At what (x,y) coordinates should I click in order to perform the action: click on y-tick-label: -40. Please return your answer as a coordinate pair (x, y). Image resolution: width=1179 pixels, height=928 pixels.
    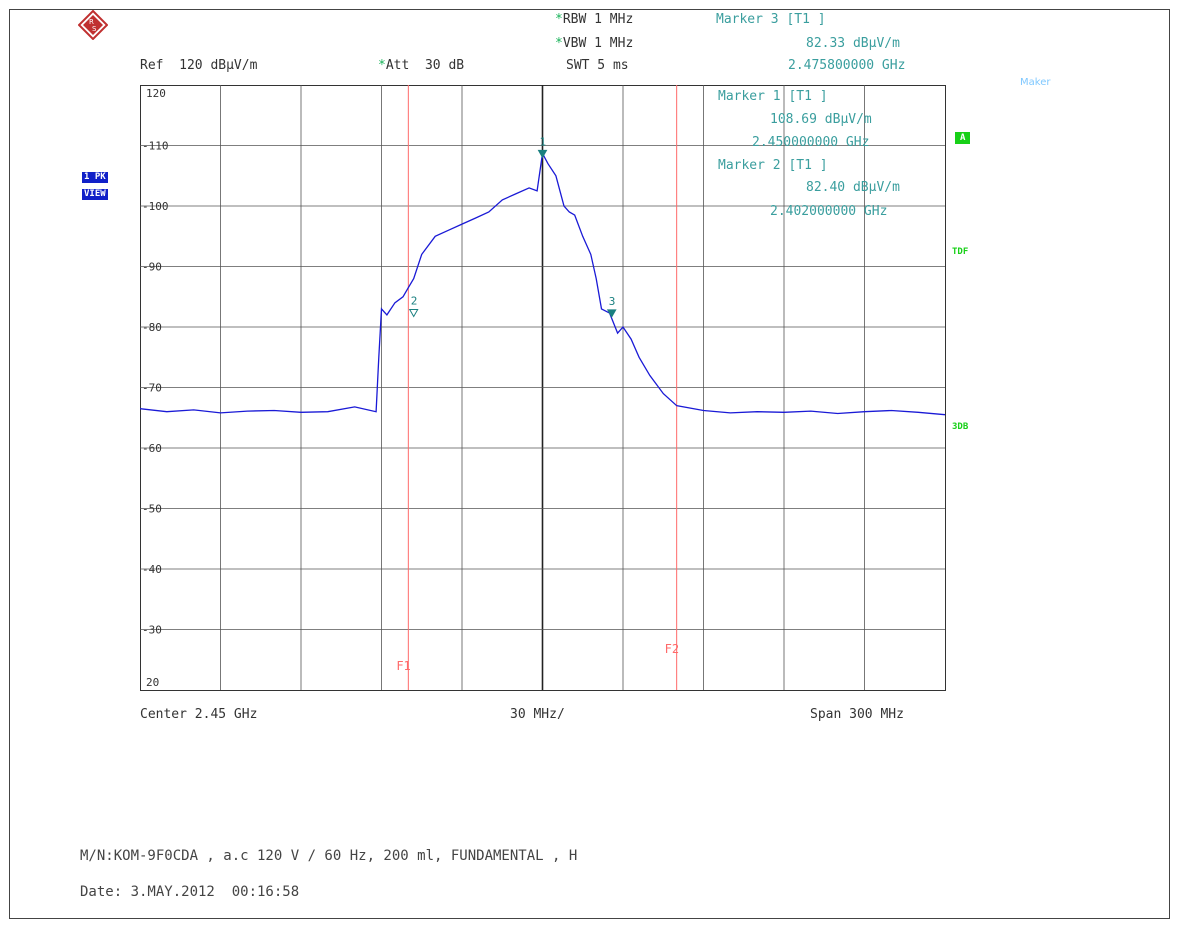
    Looking at the image, I should click on (152, 569).